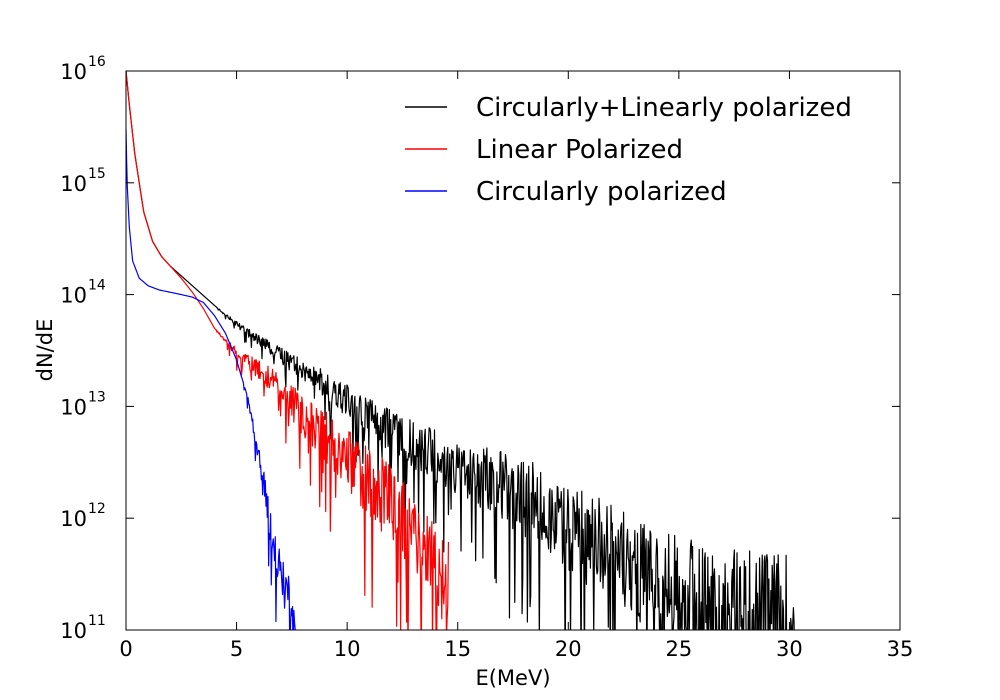  What do you see at coordinates (125, 649) in the screenshot?
I see `x-tick-label: 0` at bounding box center [125, 649].